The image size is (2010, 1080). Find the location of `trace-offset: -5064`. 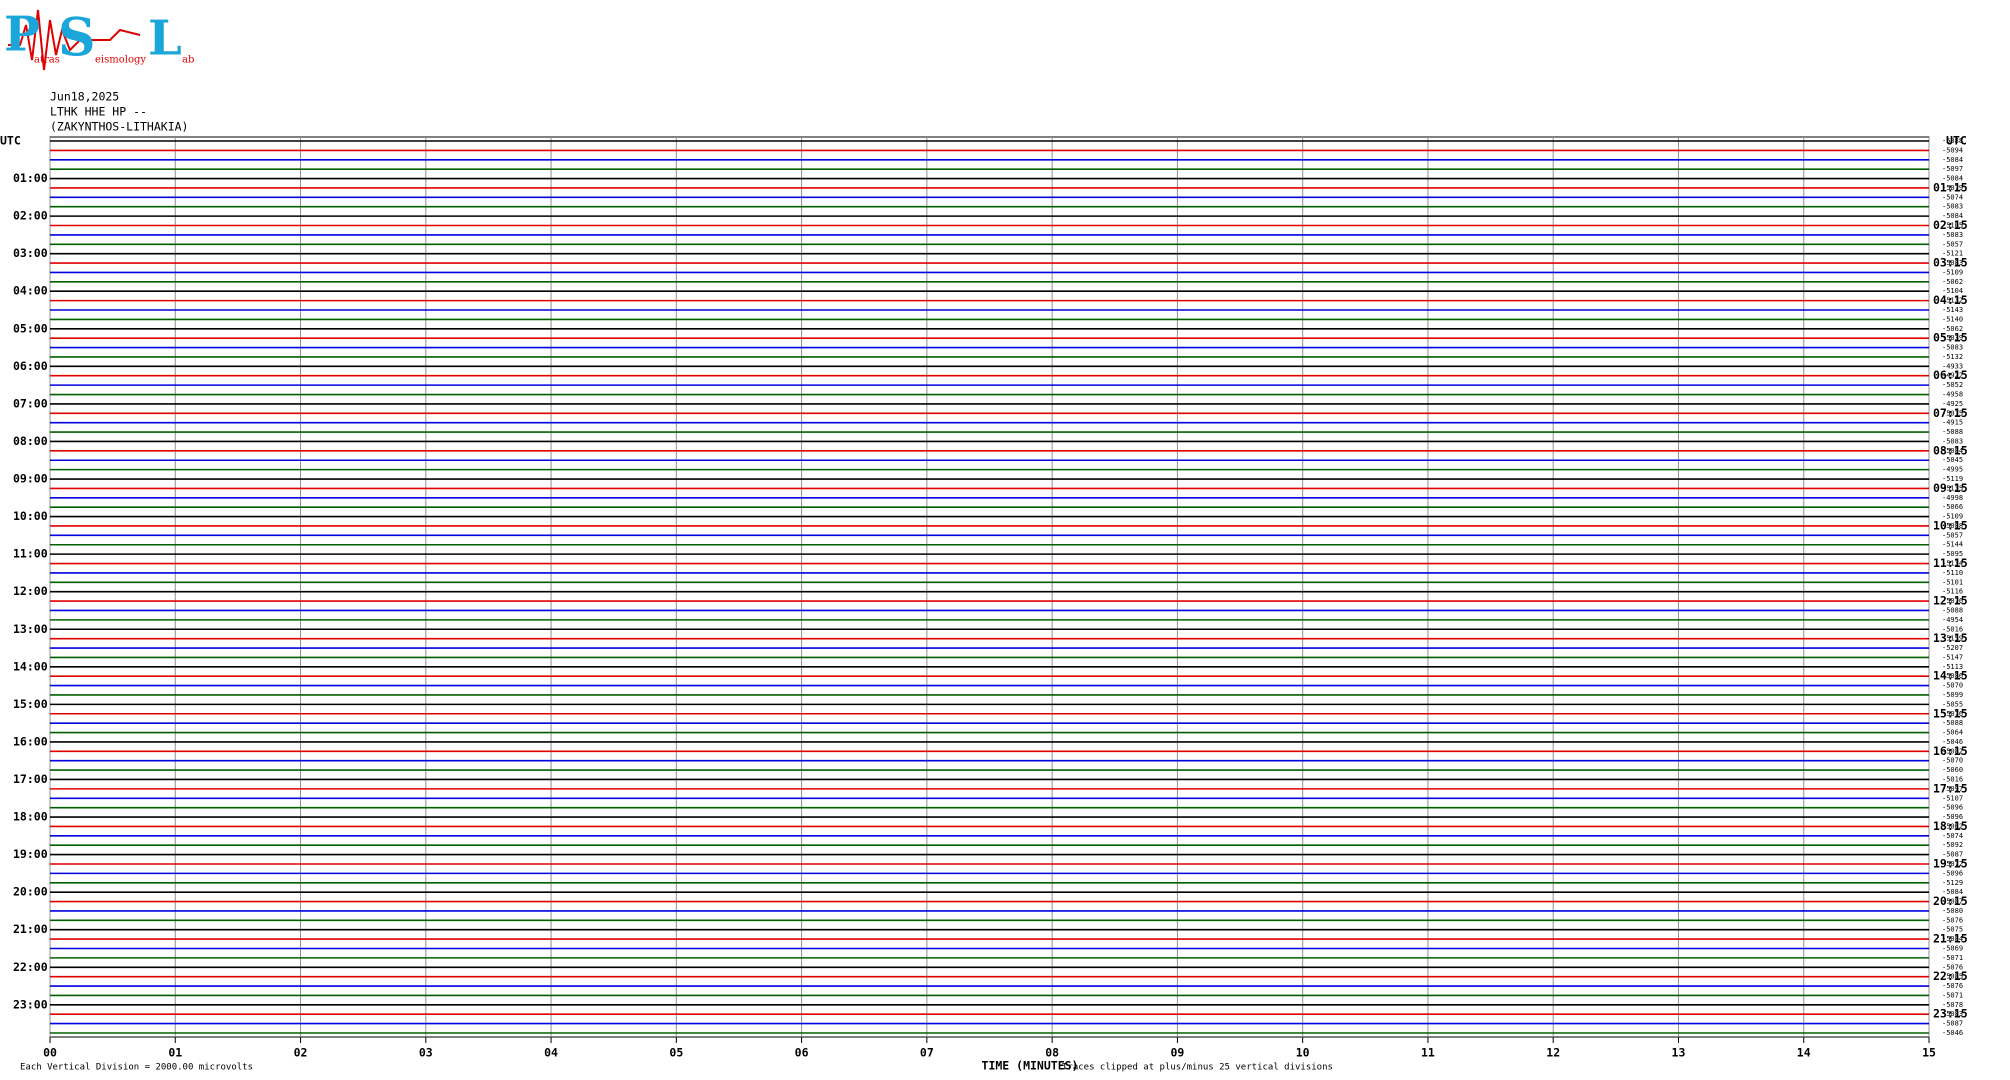

trace-offset: -5064 is located at coordinates (1952, 733).